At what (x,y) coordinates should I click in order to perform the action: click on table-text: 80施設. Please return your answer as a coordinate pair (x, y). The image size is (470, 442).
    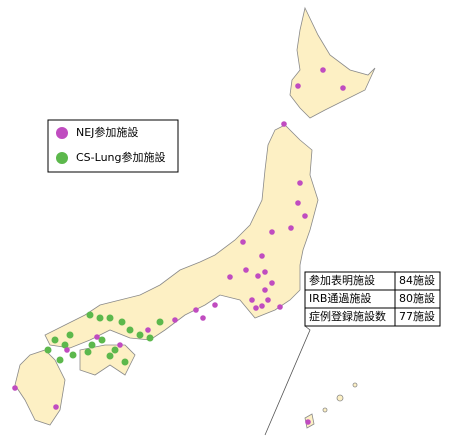
    Looking at the image, I should click on (417, 298).